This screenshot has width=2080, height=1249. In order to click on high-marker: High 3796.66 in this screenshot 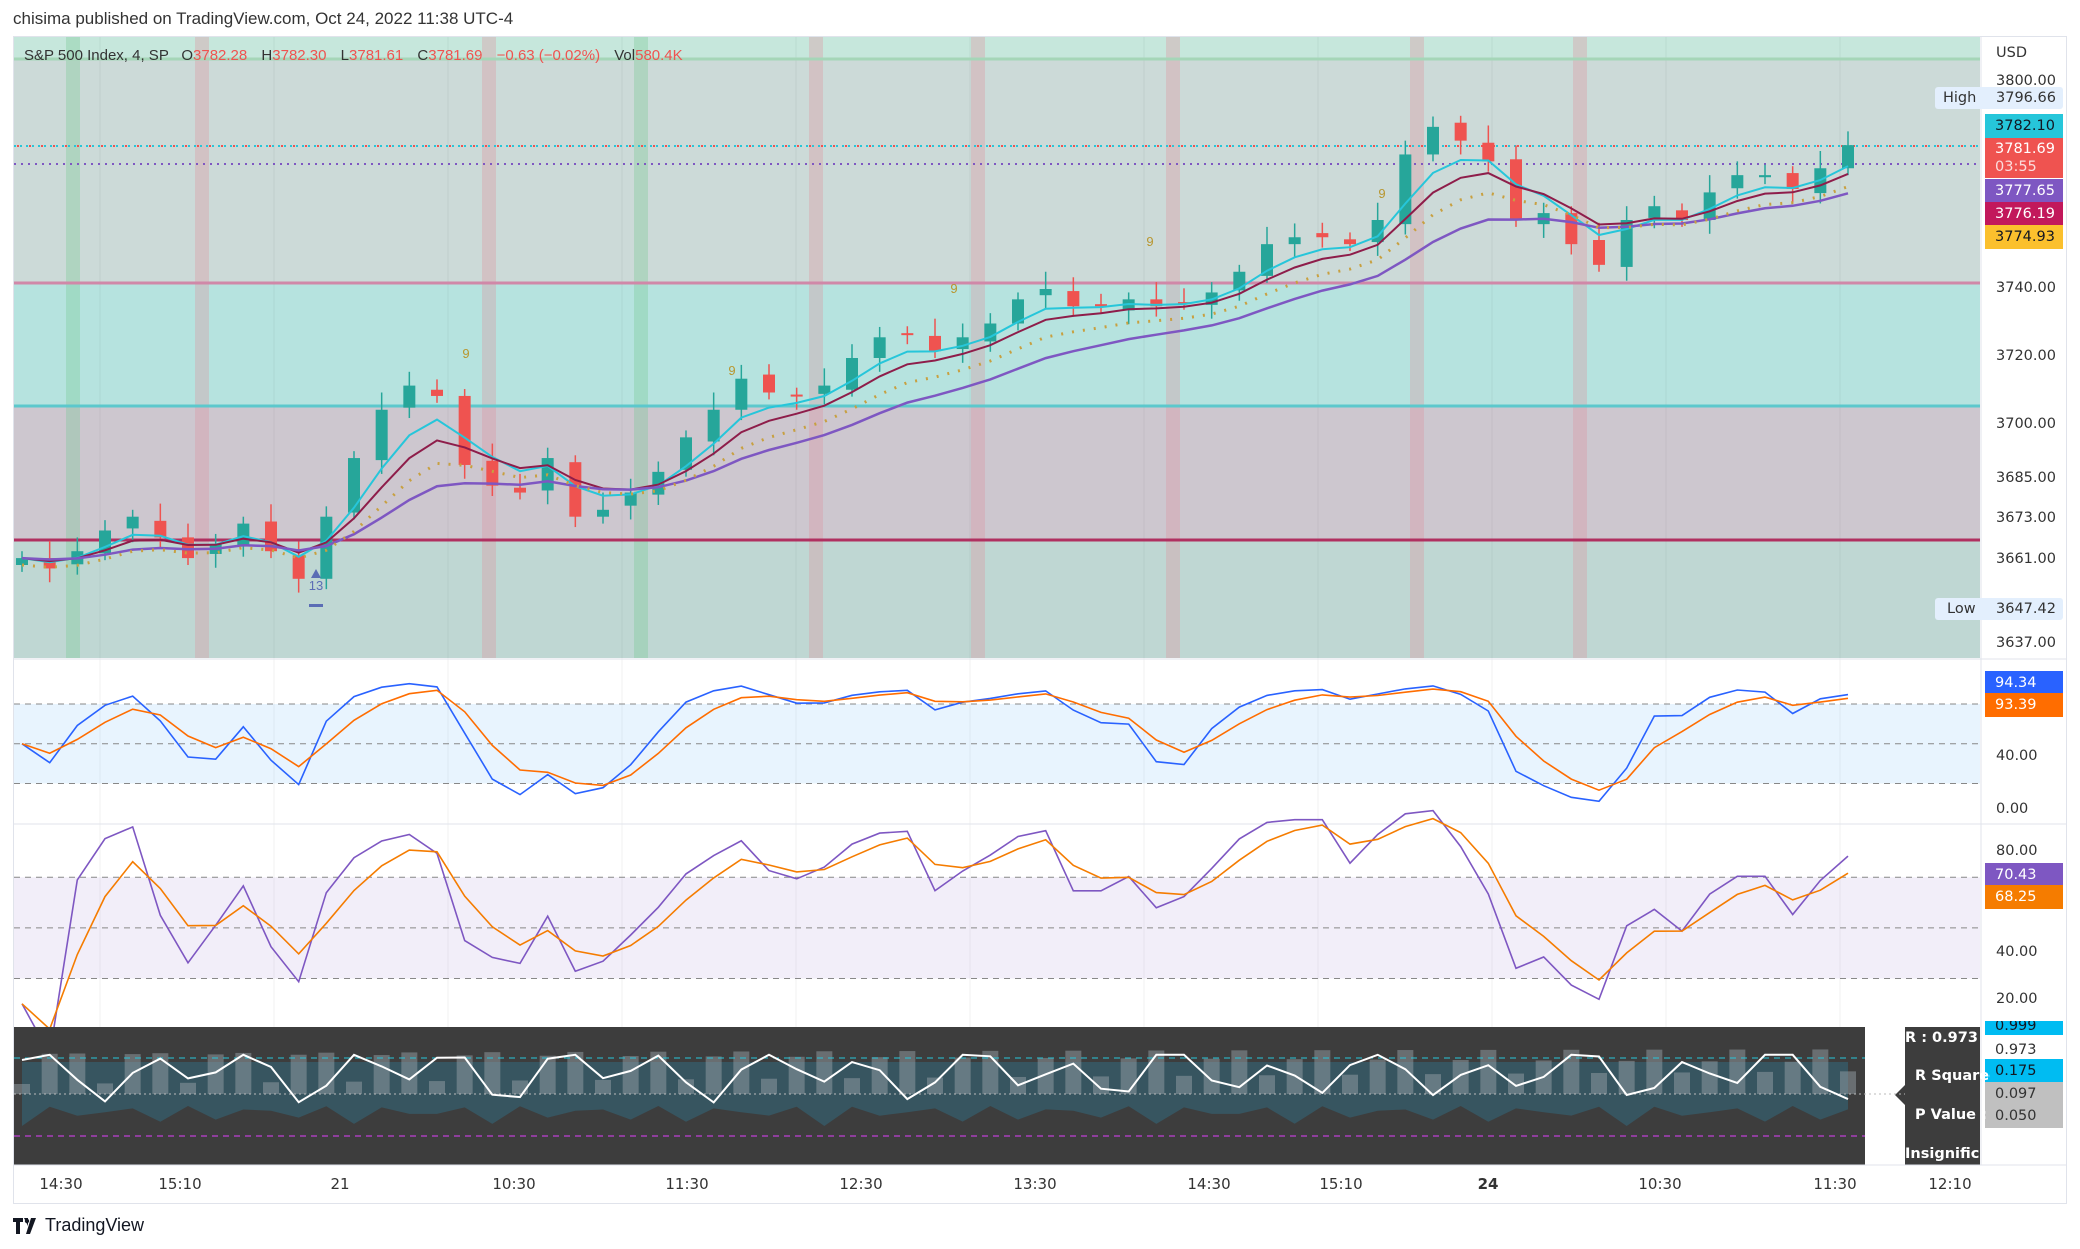, I will do `click(1999, 98)`.